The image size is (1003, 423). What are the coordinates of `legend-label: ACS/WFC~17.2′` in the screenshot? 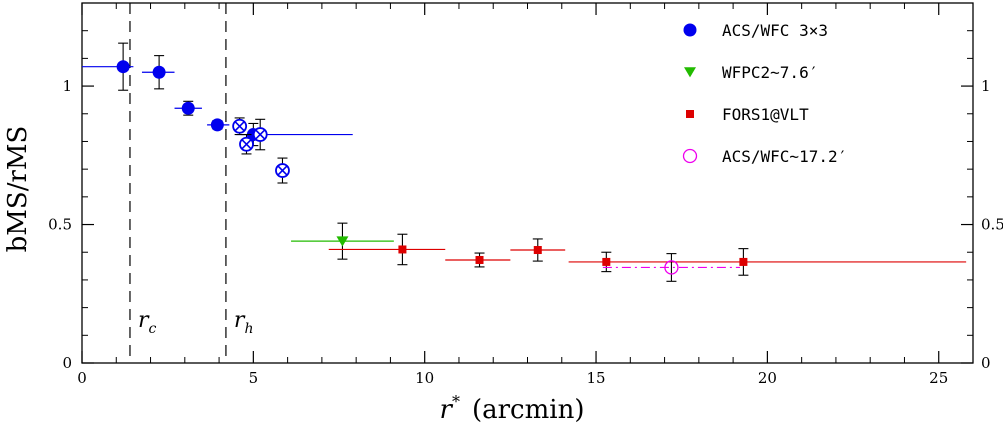 It's located at (784, 156).